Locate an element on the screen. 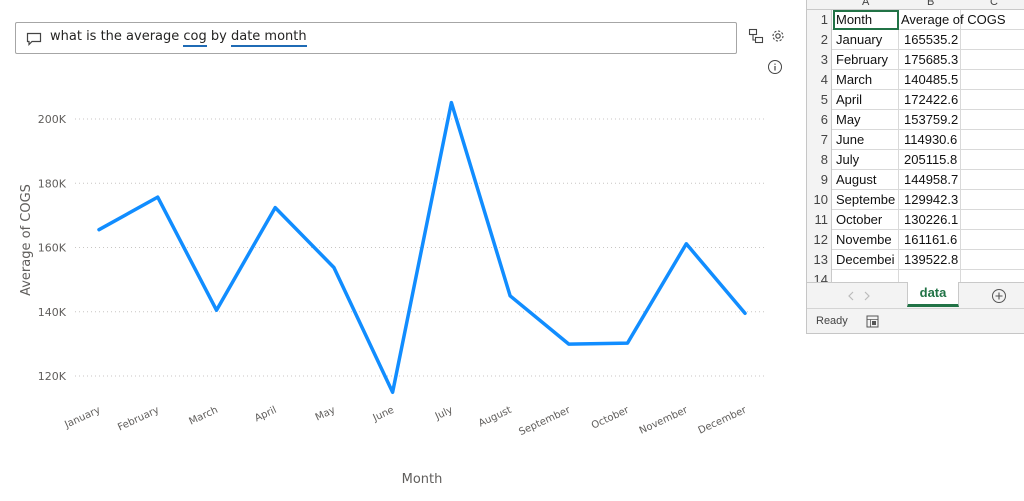 The width and height of the screenshot is (1024, 501). cell-b: 165535.2 is located at coordinates (930, 40).